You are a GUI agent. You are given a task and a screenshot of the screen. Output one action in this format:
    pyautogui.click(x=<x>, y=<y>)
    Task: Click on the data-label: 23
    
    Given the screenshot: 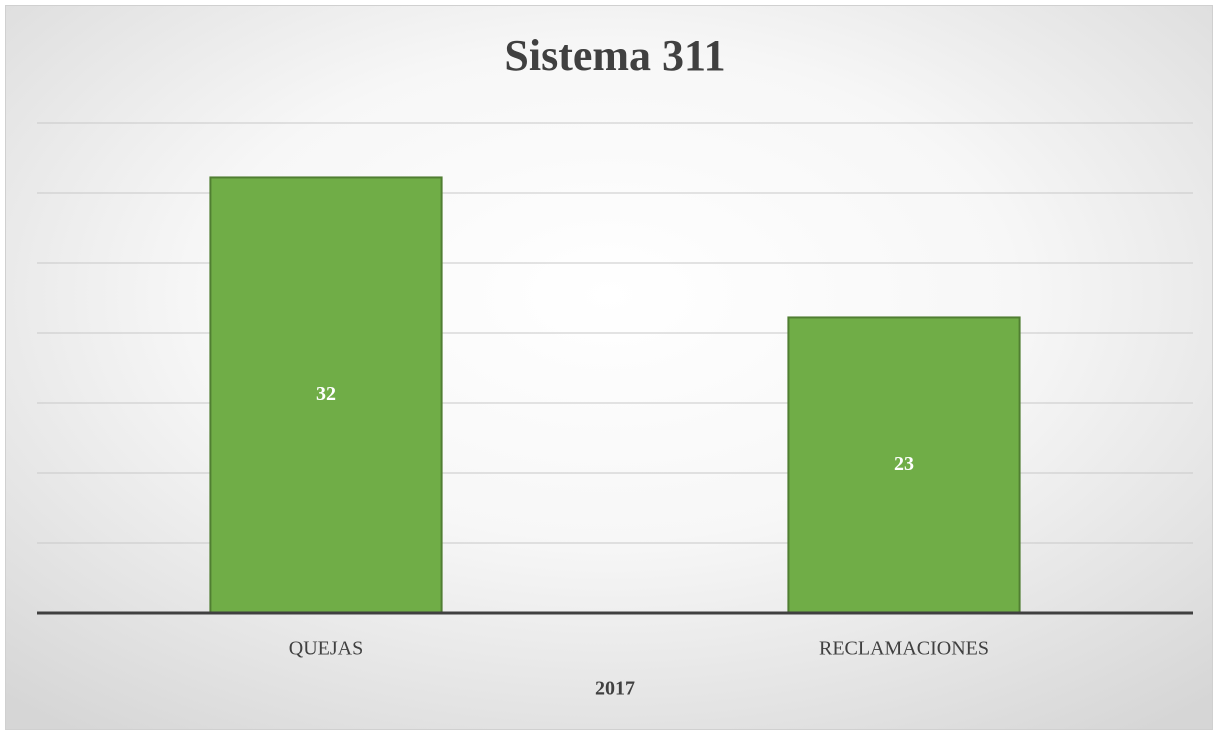 What is the action you would take?
    pyautogui.click(x=904, y=464)
    